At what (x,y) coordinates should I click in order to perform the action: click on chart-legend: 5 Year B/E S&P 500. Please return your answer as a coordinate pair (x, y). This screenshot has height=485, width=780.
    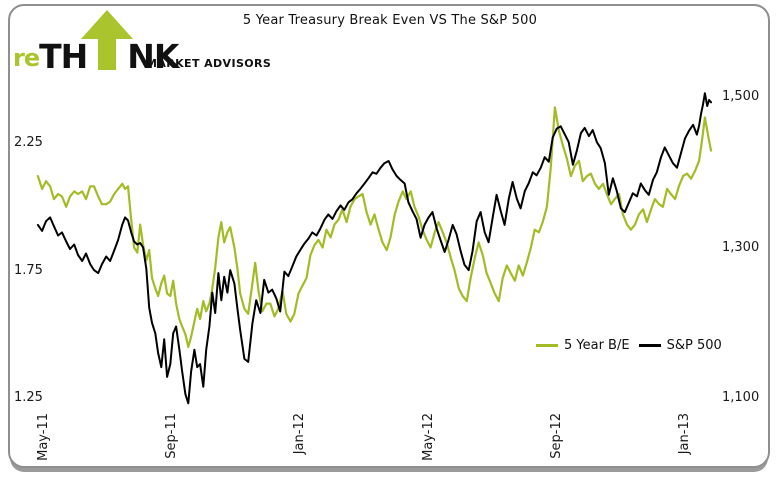
    Looking at the image, I should click on (629, 345).